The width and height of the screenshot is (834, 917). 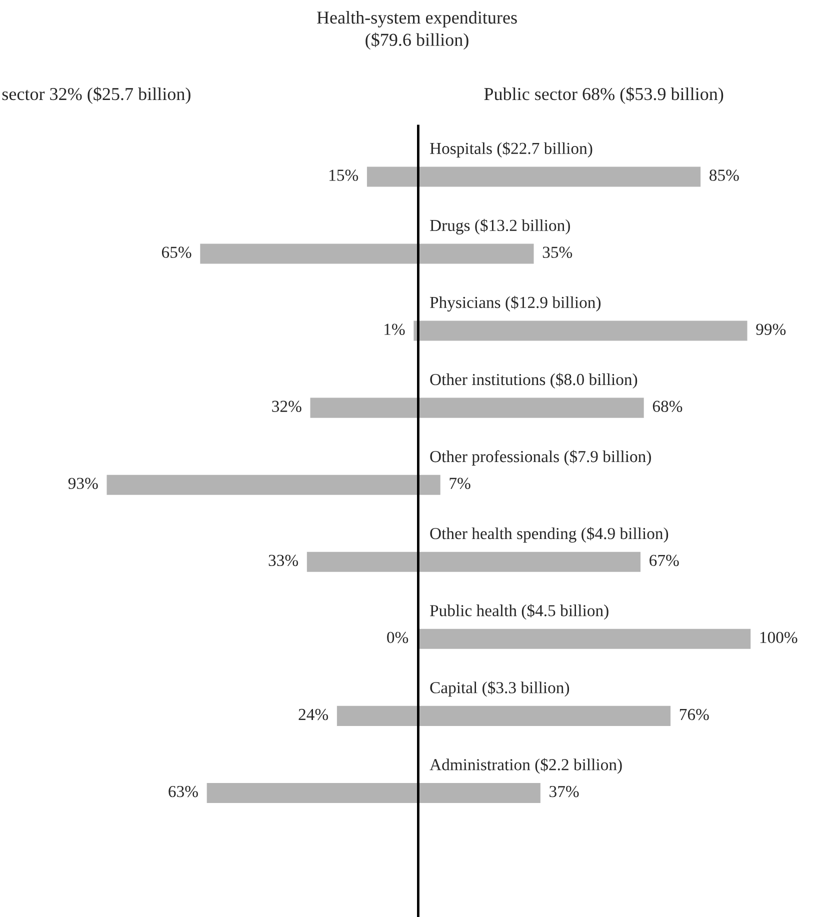 What do you see at coordinates (771, 330) in the screenshot?
I see `data-label: 99%` at bounding box center [771, 330].